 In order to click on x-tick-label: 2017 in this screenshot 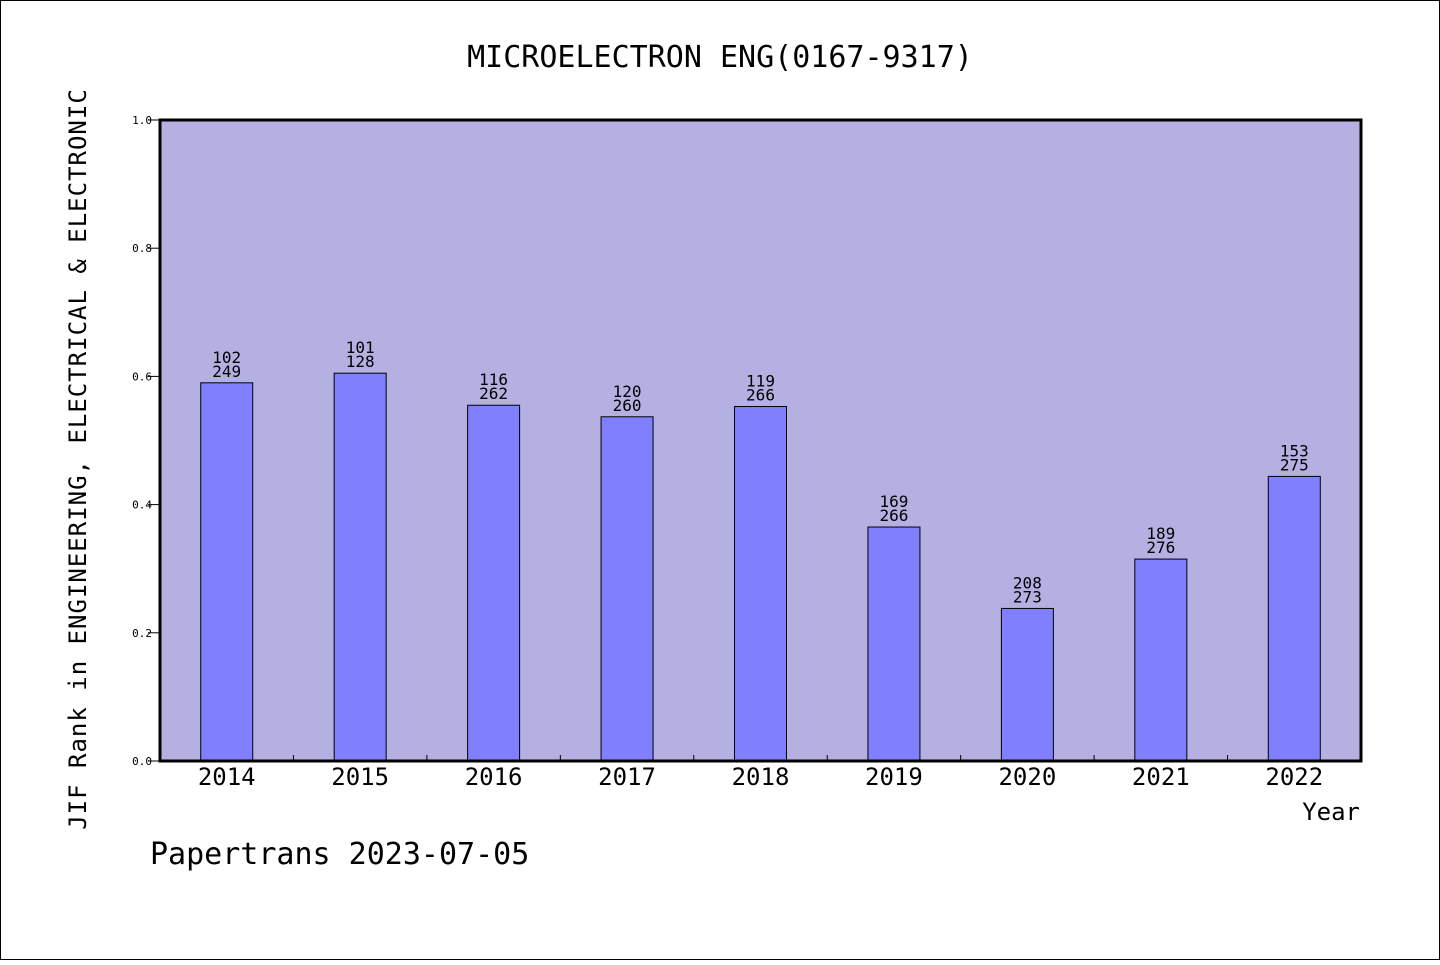, I will do `click(627, 777)`.